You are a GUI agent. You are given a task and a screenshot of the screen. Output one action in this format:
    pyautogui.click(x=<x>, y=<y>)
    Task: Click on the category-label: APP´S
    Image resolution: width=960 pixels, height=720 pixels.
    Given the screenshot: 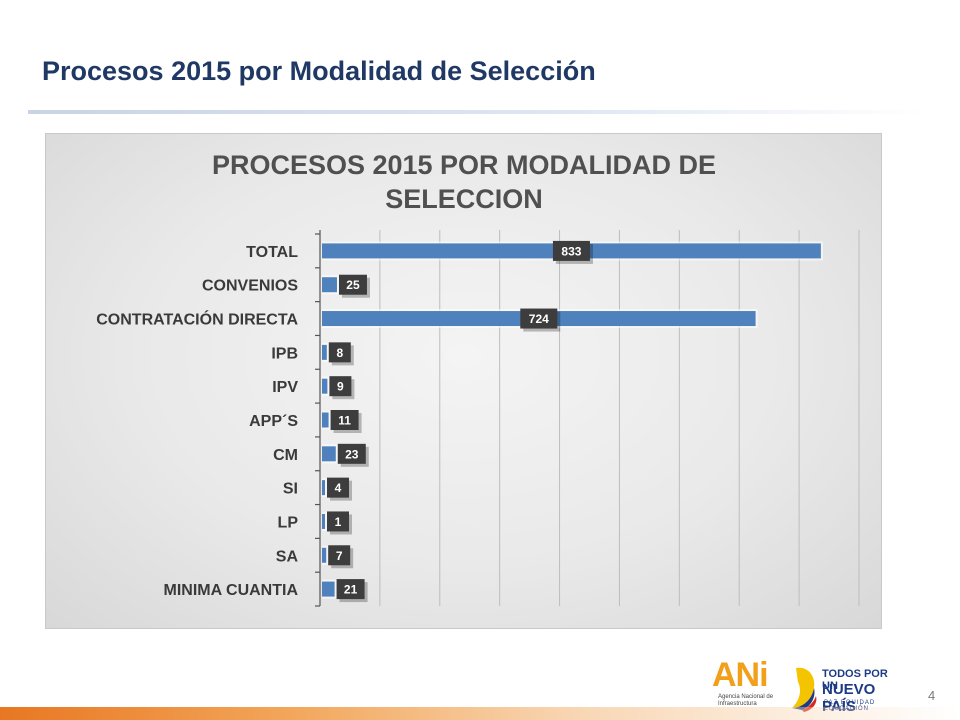 What is the action you would take?
    pyautogui.click(x=273, y=421)
    